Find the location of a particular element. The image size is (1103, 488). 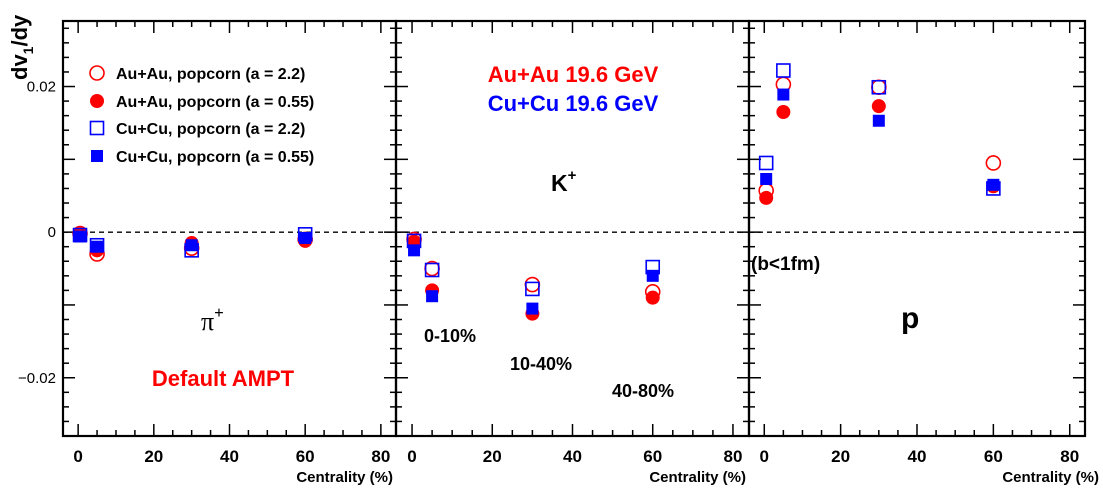

legend-marker-circle-open is located at coordinates (97, 73).